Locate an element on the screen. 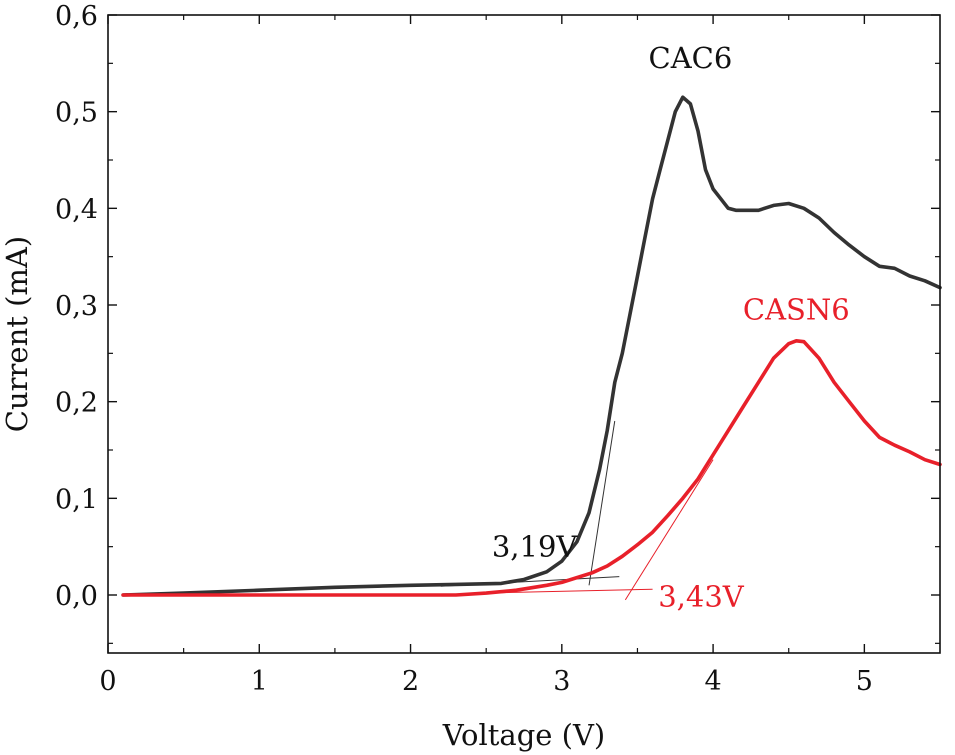 This screenshot has height=755, width=955. x-tick-label: 2 is located at coordinates (410, 681).